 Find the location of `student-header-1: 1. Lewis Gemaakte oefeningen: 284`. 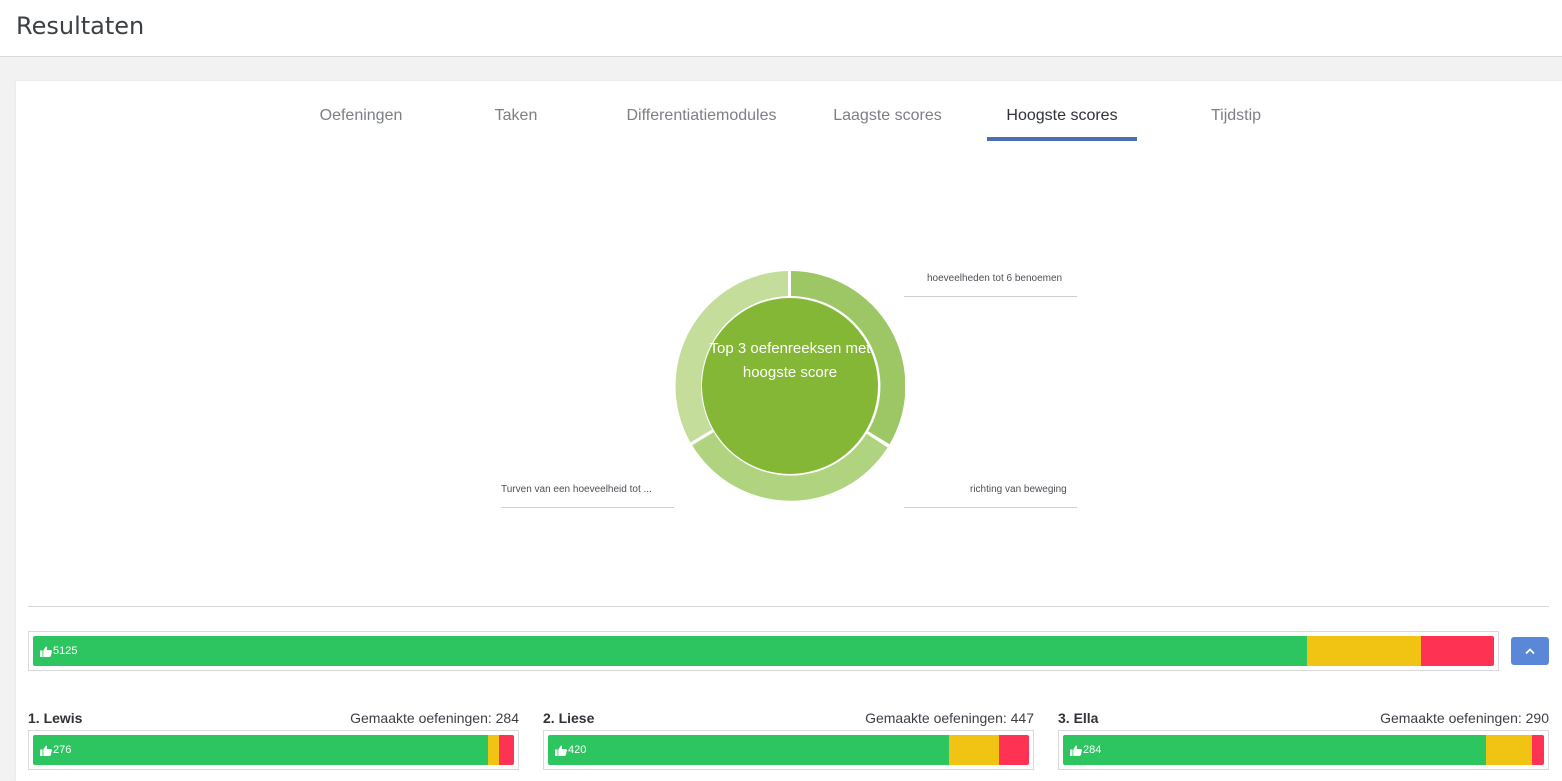

student-header-1: 1. Lewis Gemaakte oefeningen: 284 is located at coordinates (273, 719).